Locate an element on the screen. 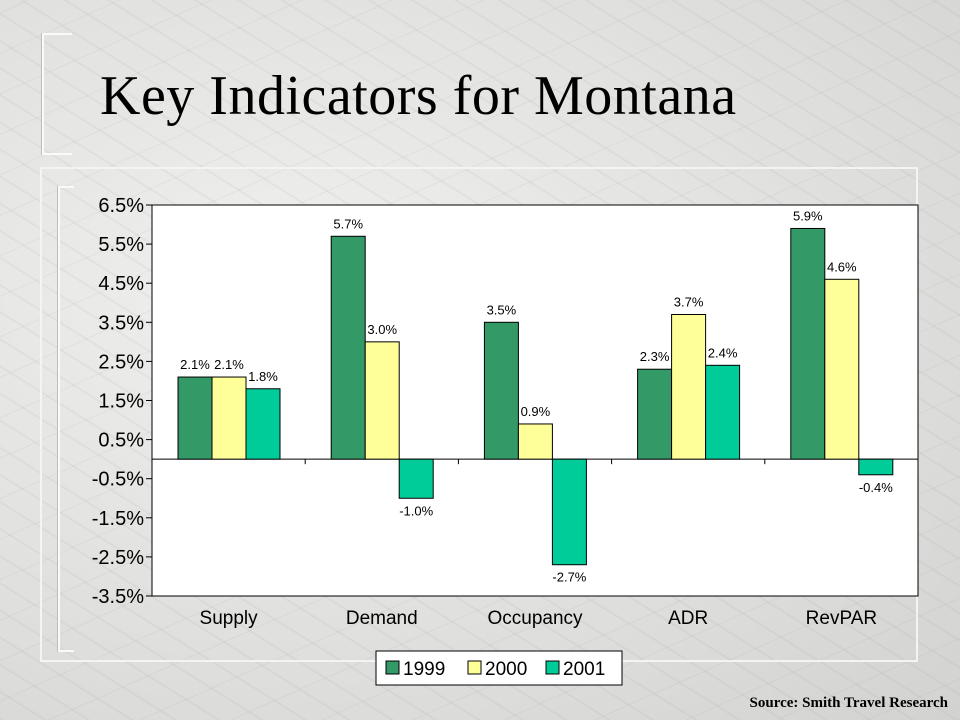 This screenshot has height=720, width=960. legend-swatch-1999 is located at coordinates (392, 667).